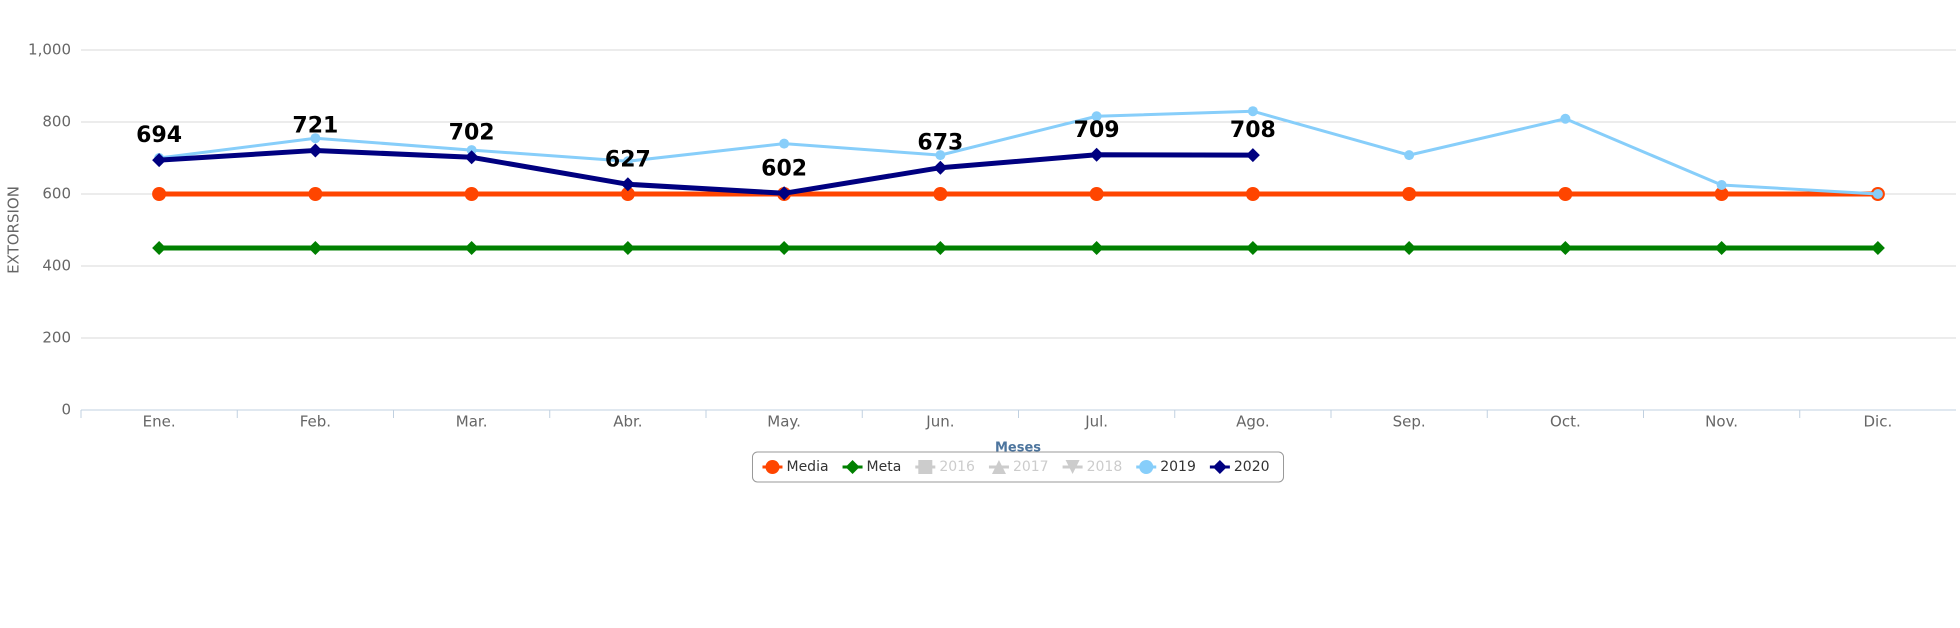 The image size is (1960, 628). I want to click on x-tick-label: Nov., so click(1721, 422).